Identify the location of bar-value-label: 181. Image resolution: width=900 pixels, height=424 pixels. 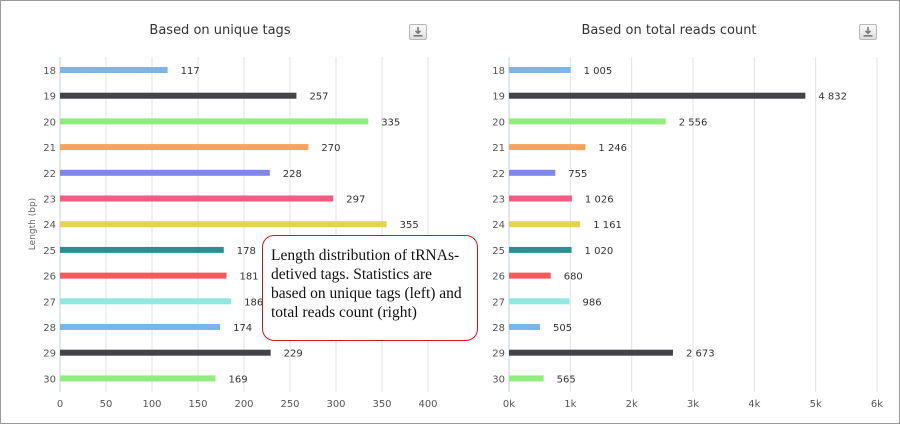
(249, 277).